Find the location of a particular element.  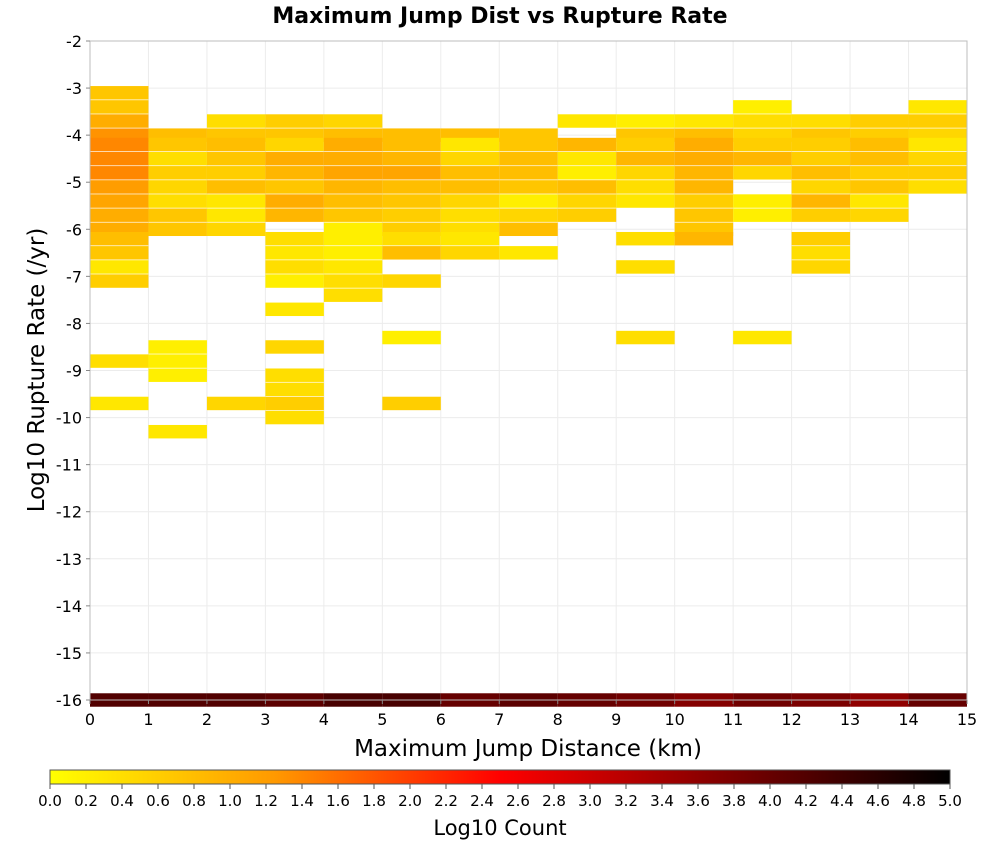

x-tick-label: 14 is located at coordinates (908, 719).